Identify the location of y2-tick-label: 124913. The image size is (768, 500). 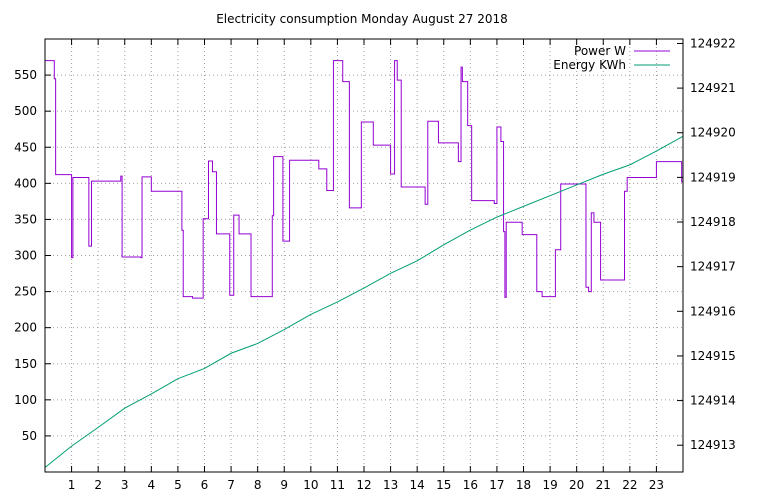
(713, 445).